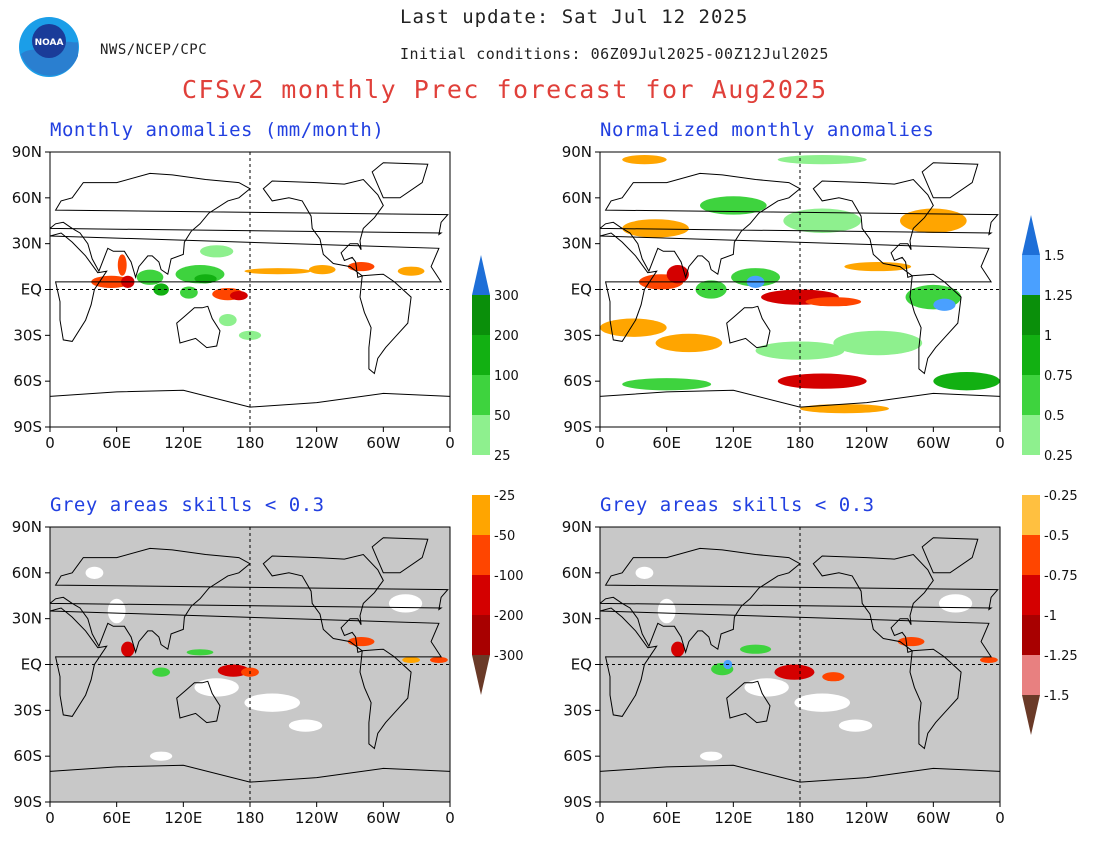 The height and width of the screenshot is (850, 1100). I want to click on colorbar-label: -1.25, so click(1061, 656).